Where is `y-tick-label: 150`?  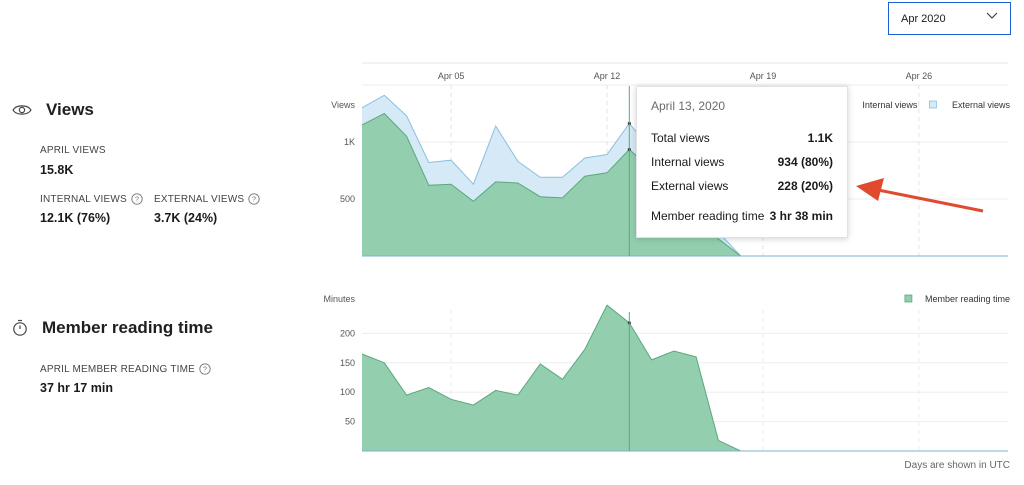 y-tick-label: 150 is located at coordinates (347, 363).